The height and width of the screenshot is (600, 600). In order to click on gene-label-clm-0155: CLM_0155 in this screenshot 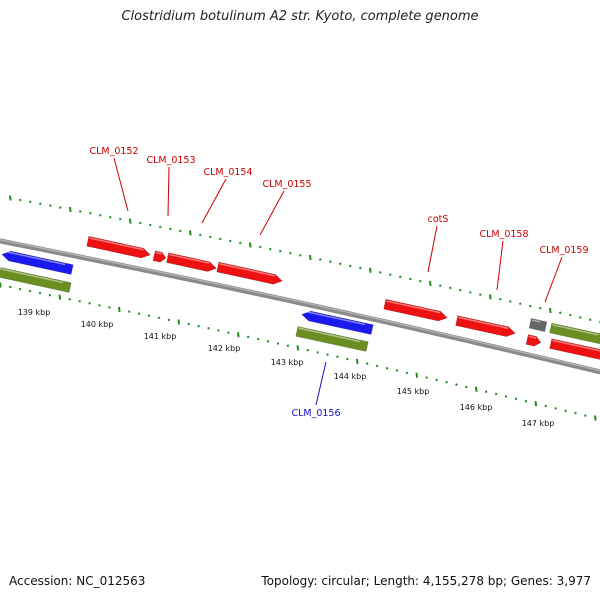, I will do `click(286, 184)`.